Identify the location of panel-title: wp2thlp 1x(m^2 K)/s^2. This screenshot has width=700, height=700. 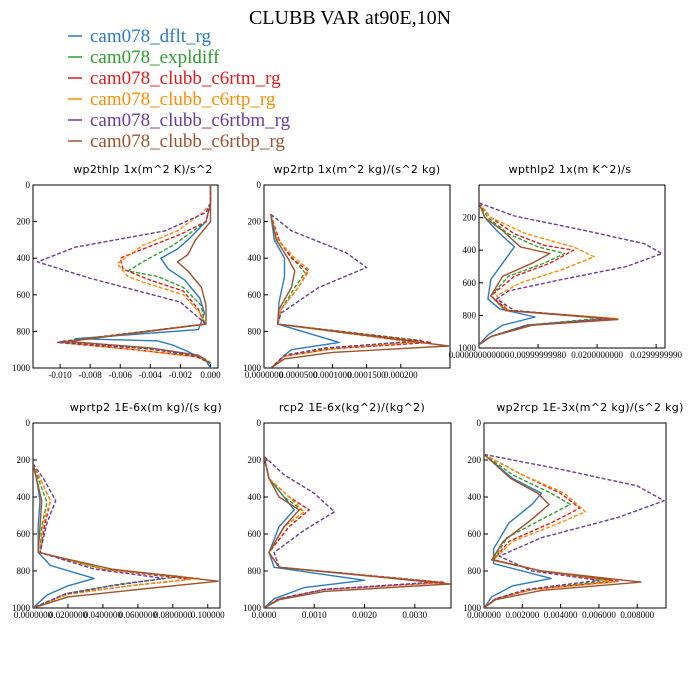
(142, 169).